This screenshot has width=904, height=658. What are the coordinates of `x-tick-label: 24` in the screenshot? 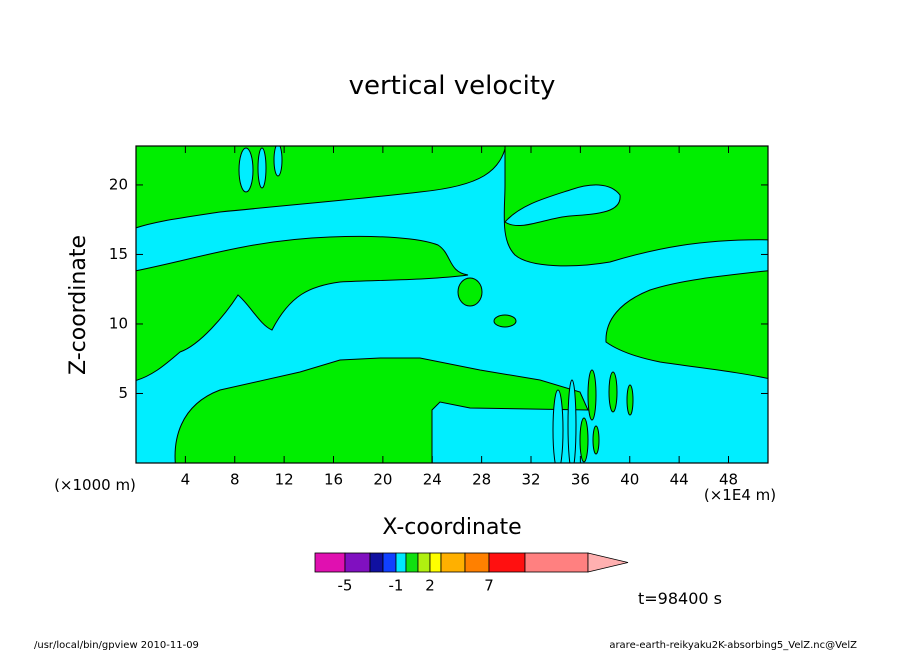 It's located at (432, 480).